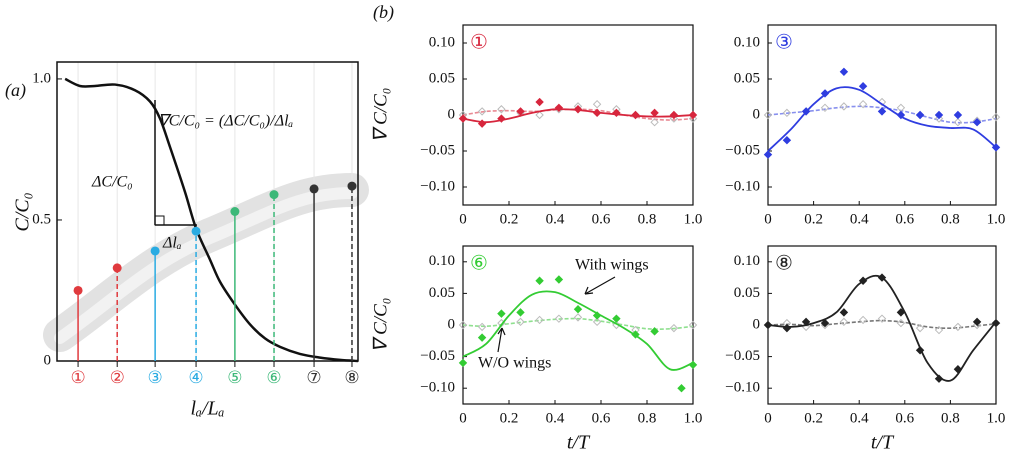 The width and height of the screenshot is (1019, 458). What do you see at coordinates (117, 378) in the screenshot?
I see `station-label: ②` at bounding box center [117, 378].